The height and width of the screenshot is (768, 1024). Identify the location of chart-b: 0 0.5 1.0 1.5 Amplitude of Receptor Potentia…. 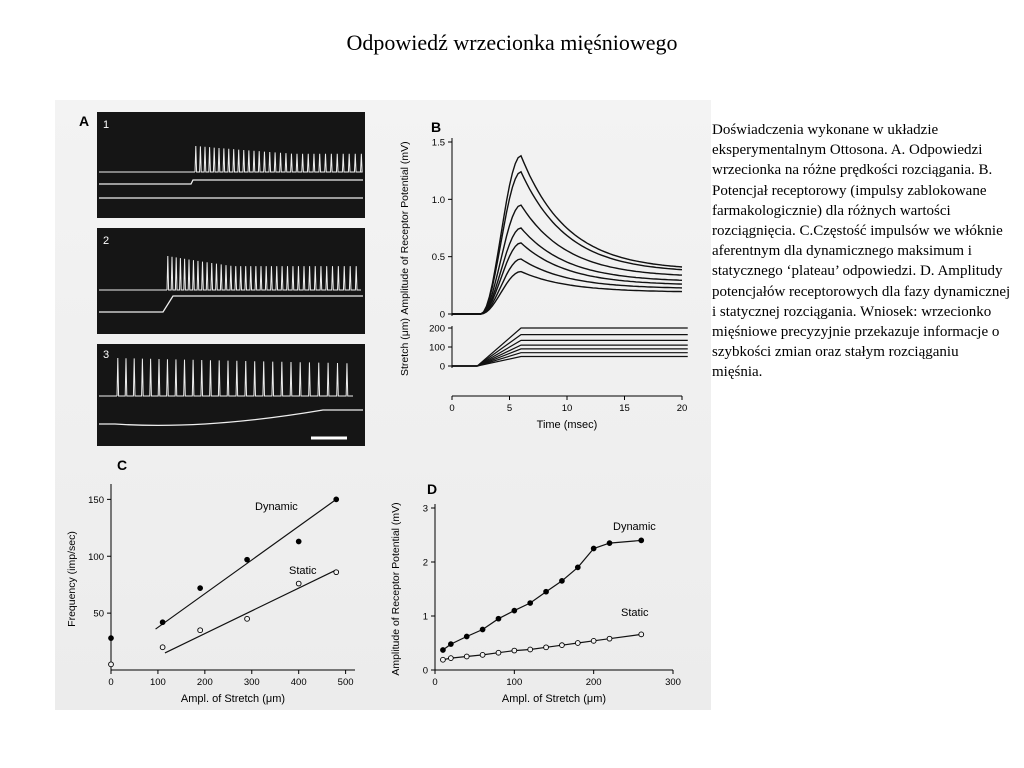
(541, 229).